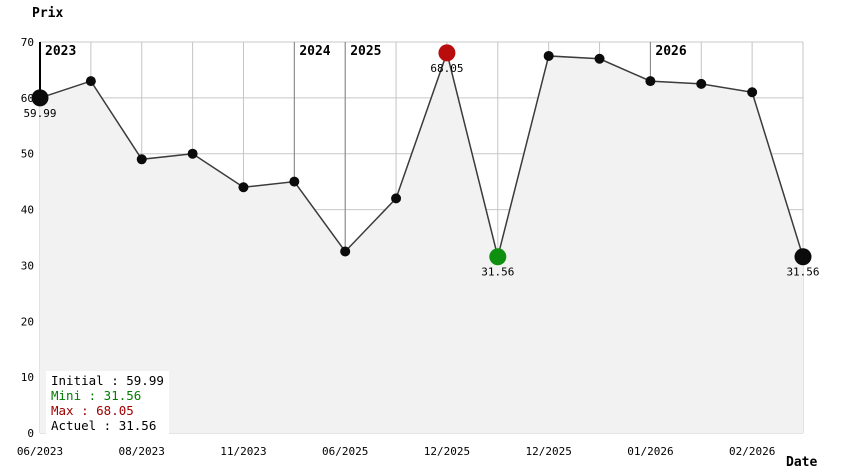  Describe the element at coordinates (345, 451) in the screenshot. I see `x-tick-label: 06/2025` at that location.